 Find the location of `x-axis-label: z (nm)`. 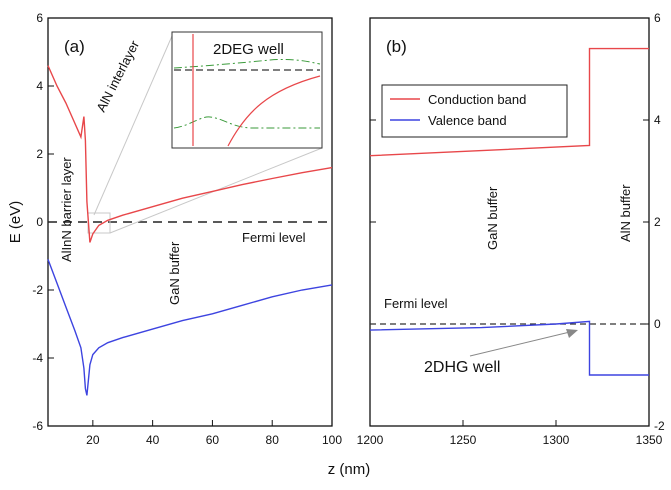

x-axis-label: z (nm) is located at coordinates (349, 469).